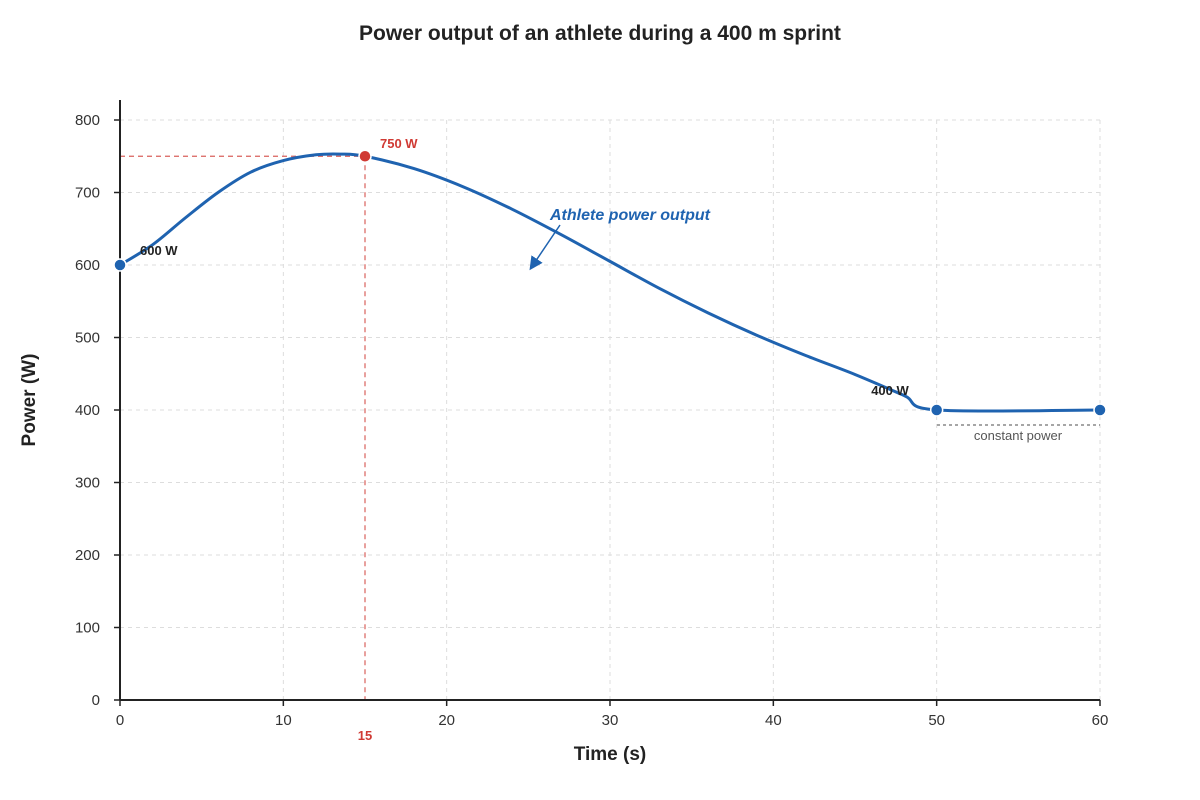  I want to click on x-tick-label: 60, so click(1100, 720).